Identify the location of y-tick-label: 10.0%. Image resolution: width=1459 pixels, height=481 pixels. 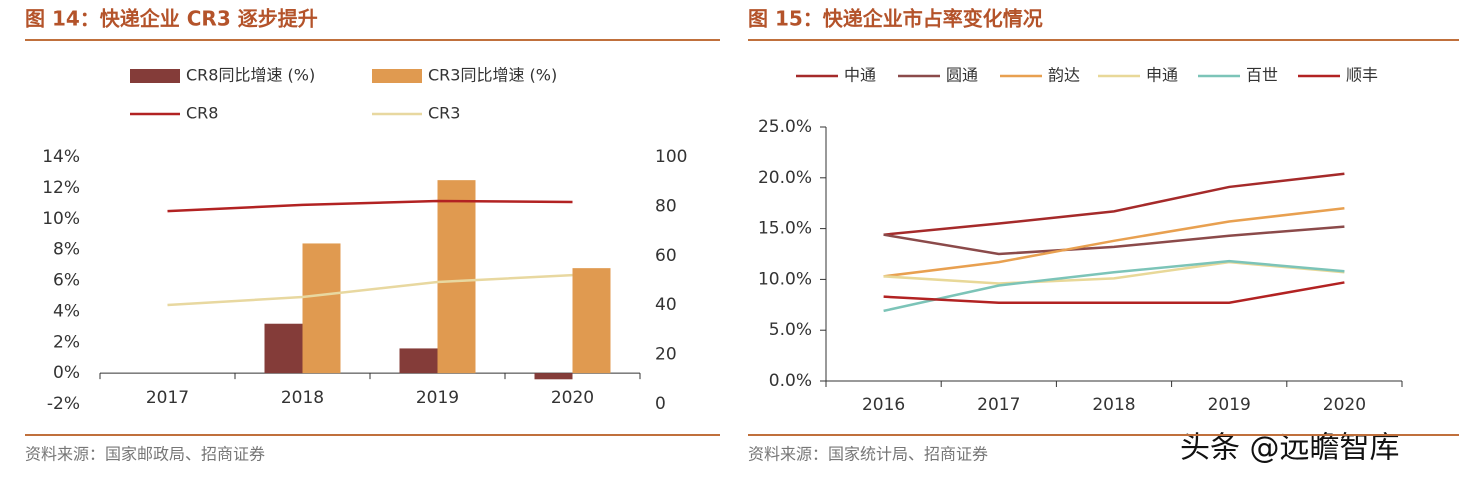
(785, 279).